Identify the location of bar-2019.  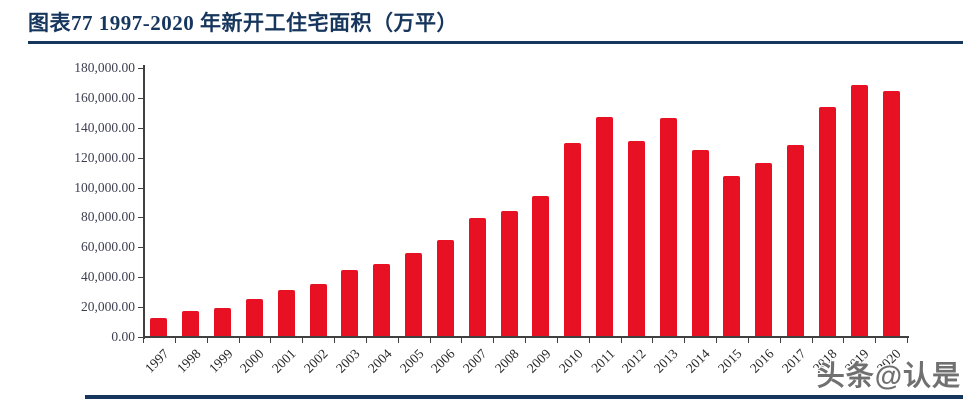
(859, 211).